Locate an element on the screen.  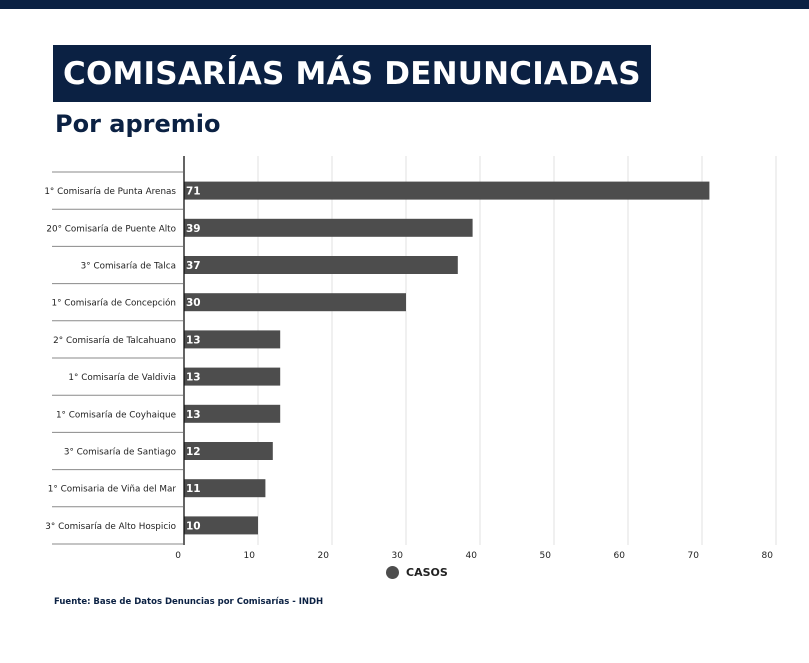
legend: CASOS is located at coordinates (417, 572).